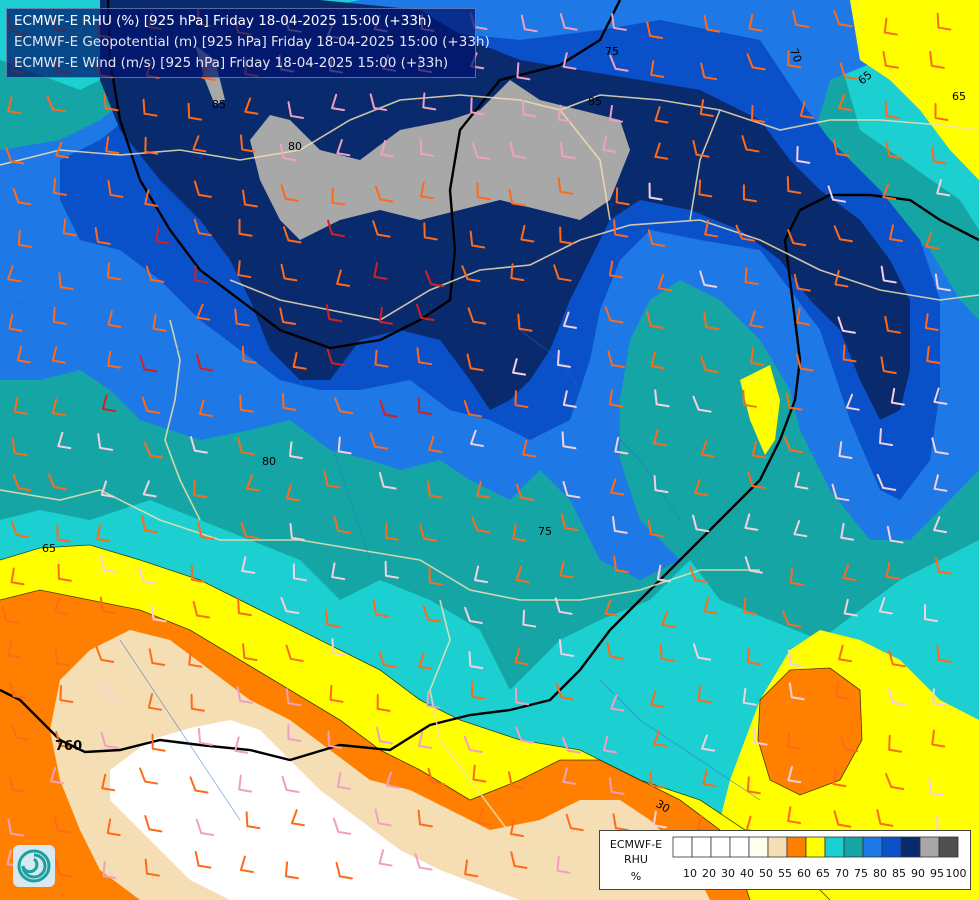  What do you see at coordinates (315, 810) in the screenshot?
I see `rhu-50-area` at bounding box center [315, 810].